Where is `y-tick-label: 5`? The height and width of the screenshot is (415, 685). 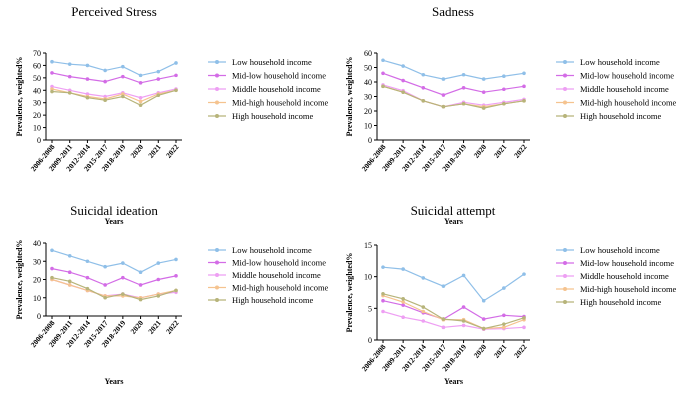
y-tick-label: 5 is located at coordinates (370, 308).